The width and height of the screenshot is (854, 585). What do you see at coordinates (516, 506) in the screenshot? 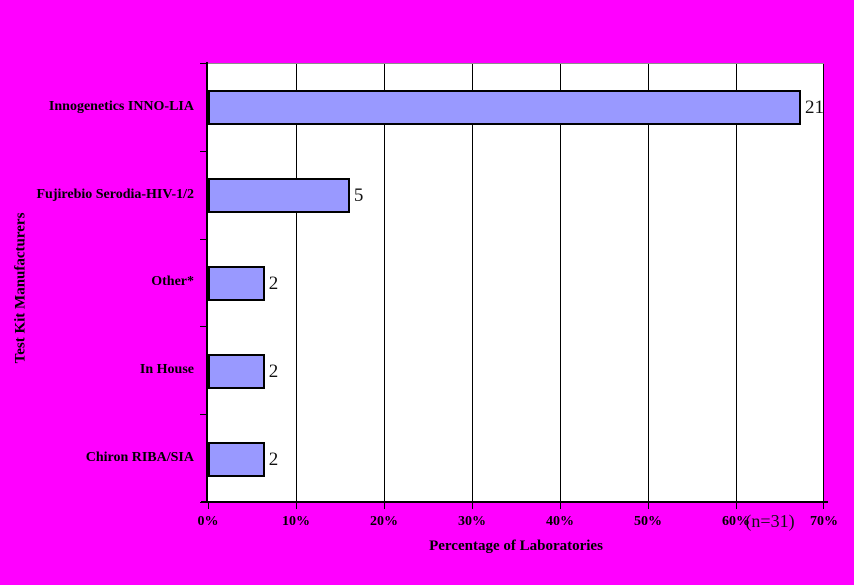
I see `x-axis-tickmarks` at bounding box center [516, 506].